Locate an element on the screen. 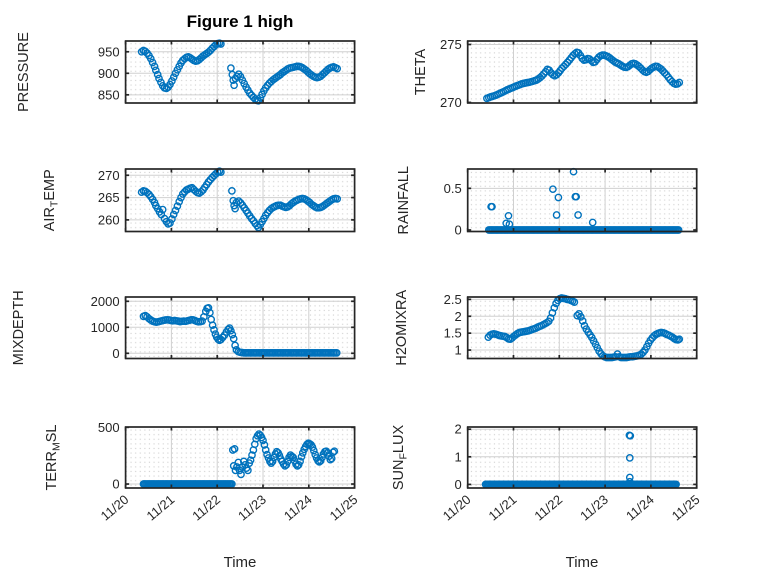 The height and width of the screenshot is (583, 778). subplot-mixdepth: 0 1000 2000 MIXDEPTH is located at coordinates (183, 327).